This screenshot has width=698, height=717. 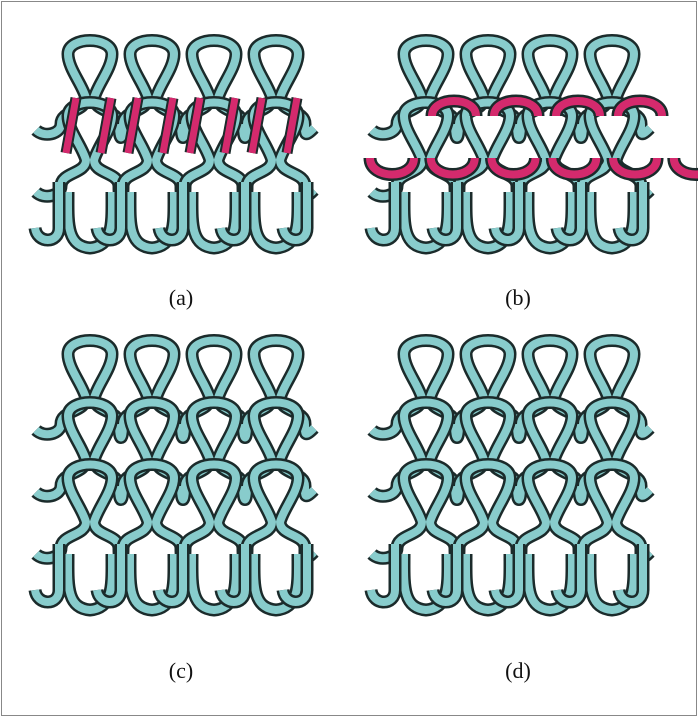 I want to click on panel-b-label: (b), so click(x=518, y=297).